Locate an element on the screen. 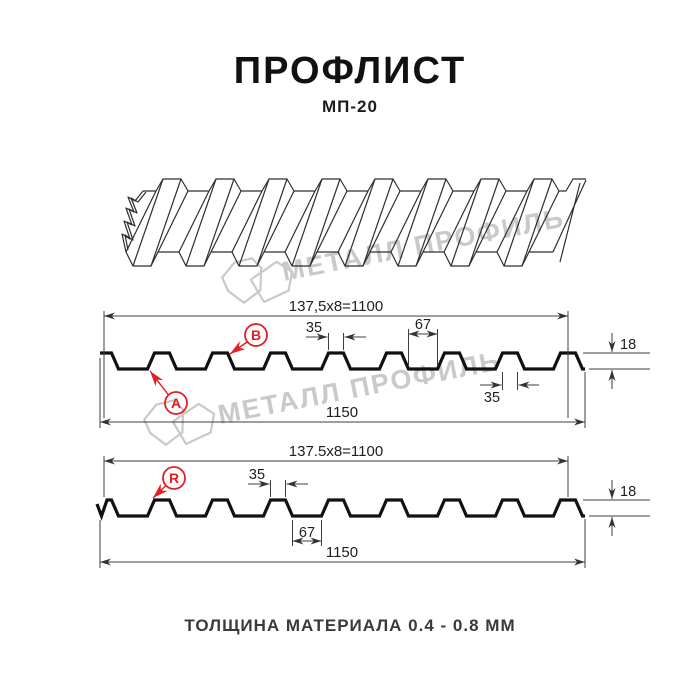  callout-b: B is located at coordinates (248, 339).